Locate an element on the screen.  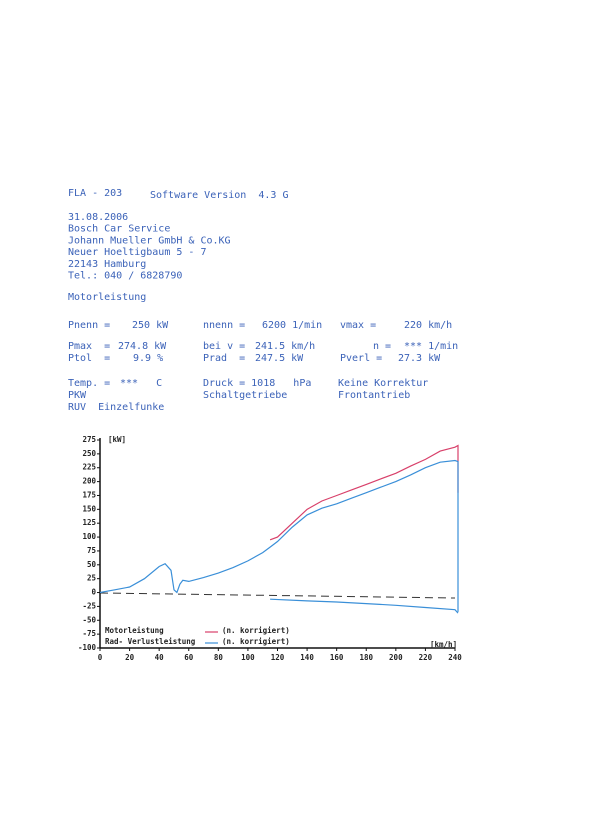
address-line: Neuer Hoeltigbaum 5 - 7 is located at coordinates (137, 252).